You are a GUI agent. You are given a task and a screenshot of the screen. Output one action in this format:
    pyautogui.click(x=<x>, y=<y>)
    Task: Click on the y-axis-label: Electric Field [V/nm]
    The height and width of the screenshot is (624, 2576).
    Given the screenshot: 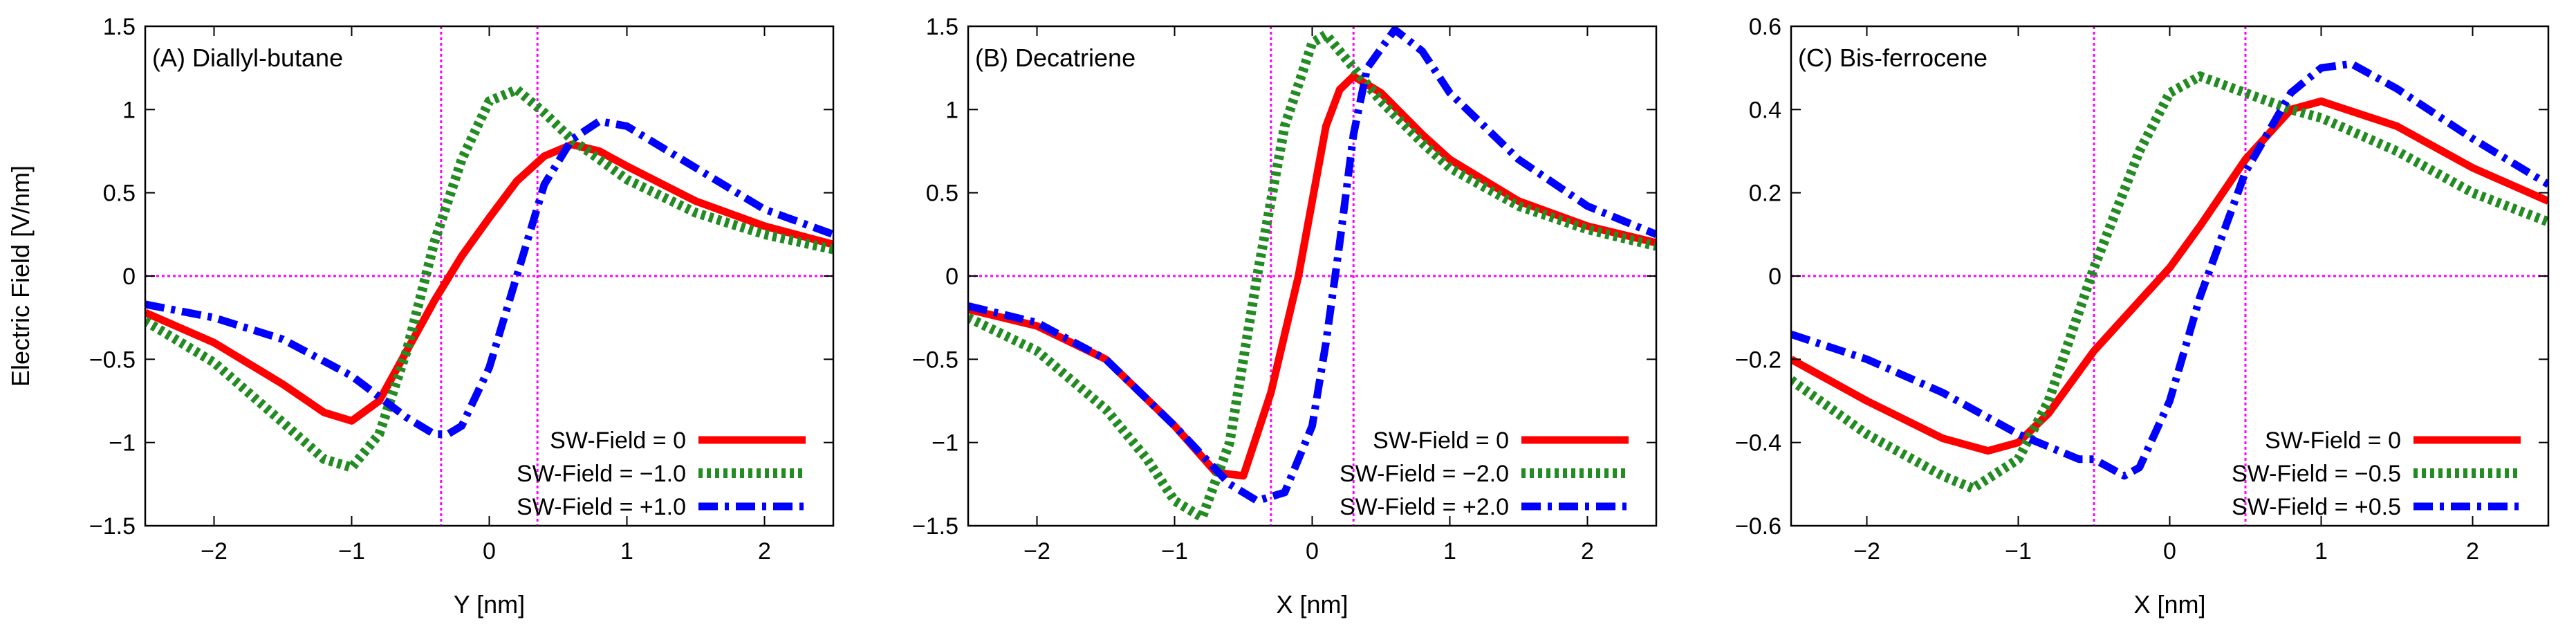 What is the action you would take?
    pyautogui.click(x=20, y=276)
    